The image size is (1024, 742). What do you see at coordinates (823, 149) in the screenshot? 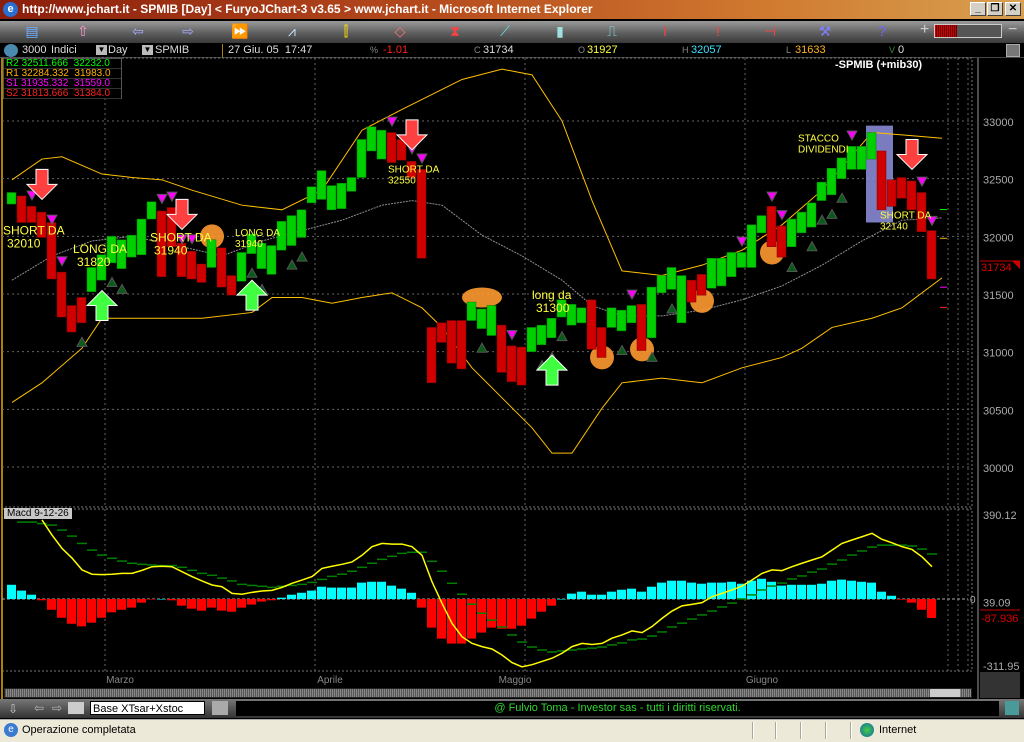
I see `annotation-value: DIVIDENDI` at bounding box center [823, 149].